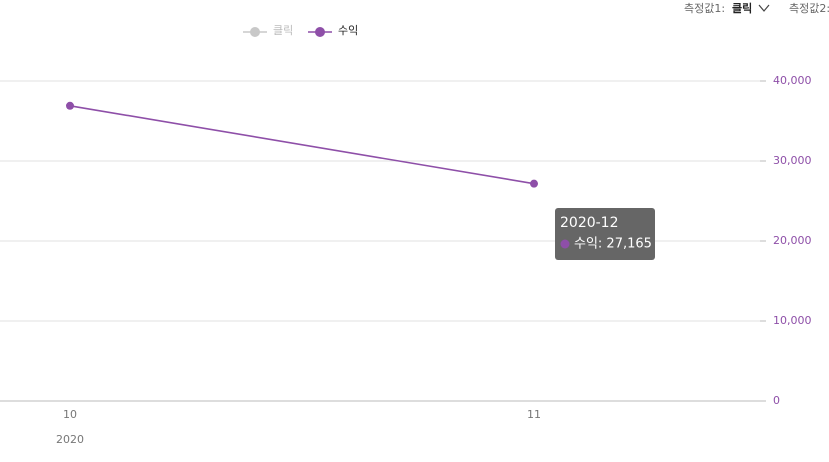 Image resolution: width=829 pixels, height=462 pixels. I want to click on line, so click(302, 145).